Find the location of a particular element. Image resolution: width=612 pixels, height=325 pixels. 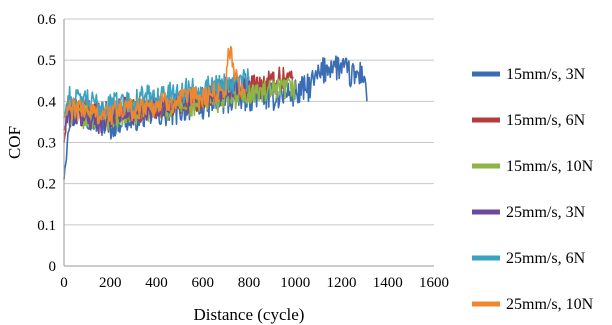

x-tick-label: 800 is located at coordinates (249, 283).